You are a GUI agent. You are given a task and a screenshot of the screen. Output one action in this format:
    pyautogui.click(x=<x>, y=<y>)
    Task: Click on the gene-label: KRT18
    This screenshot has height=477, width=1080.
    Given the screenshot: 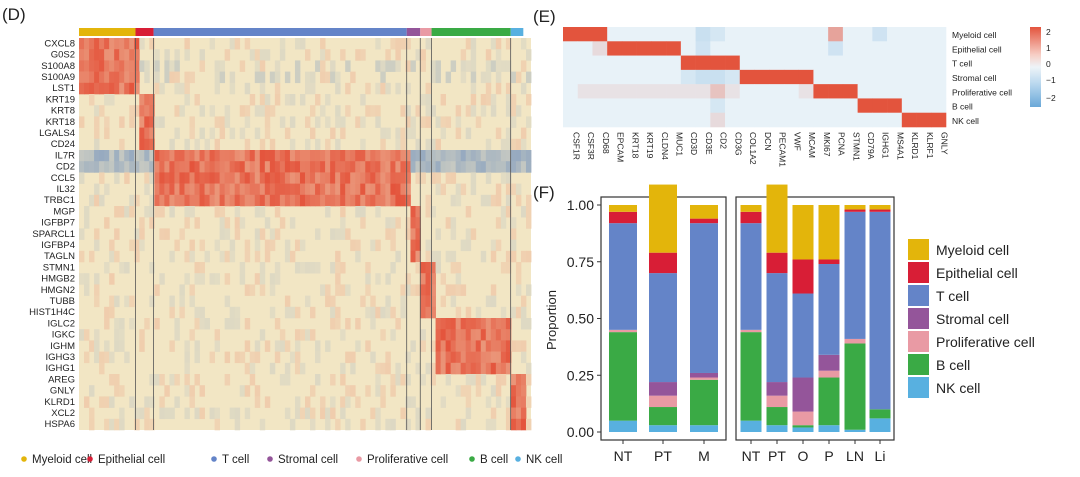 What is the action you would take?
    pyautogui.click(x=60, y=122)
    